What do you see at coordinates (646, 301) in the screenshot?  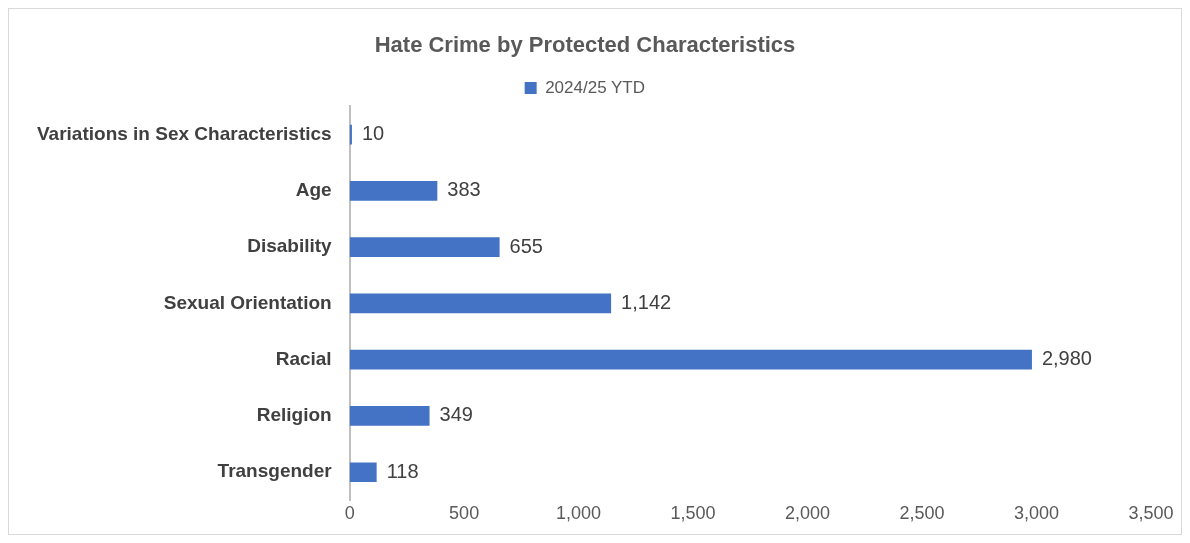 I see `data-label: 1,142` at bounding box center [646, 301].